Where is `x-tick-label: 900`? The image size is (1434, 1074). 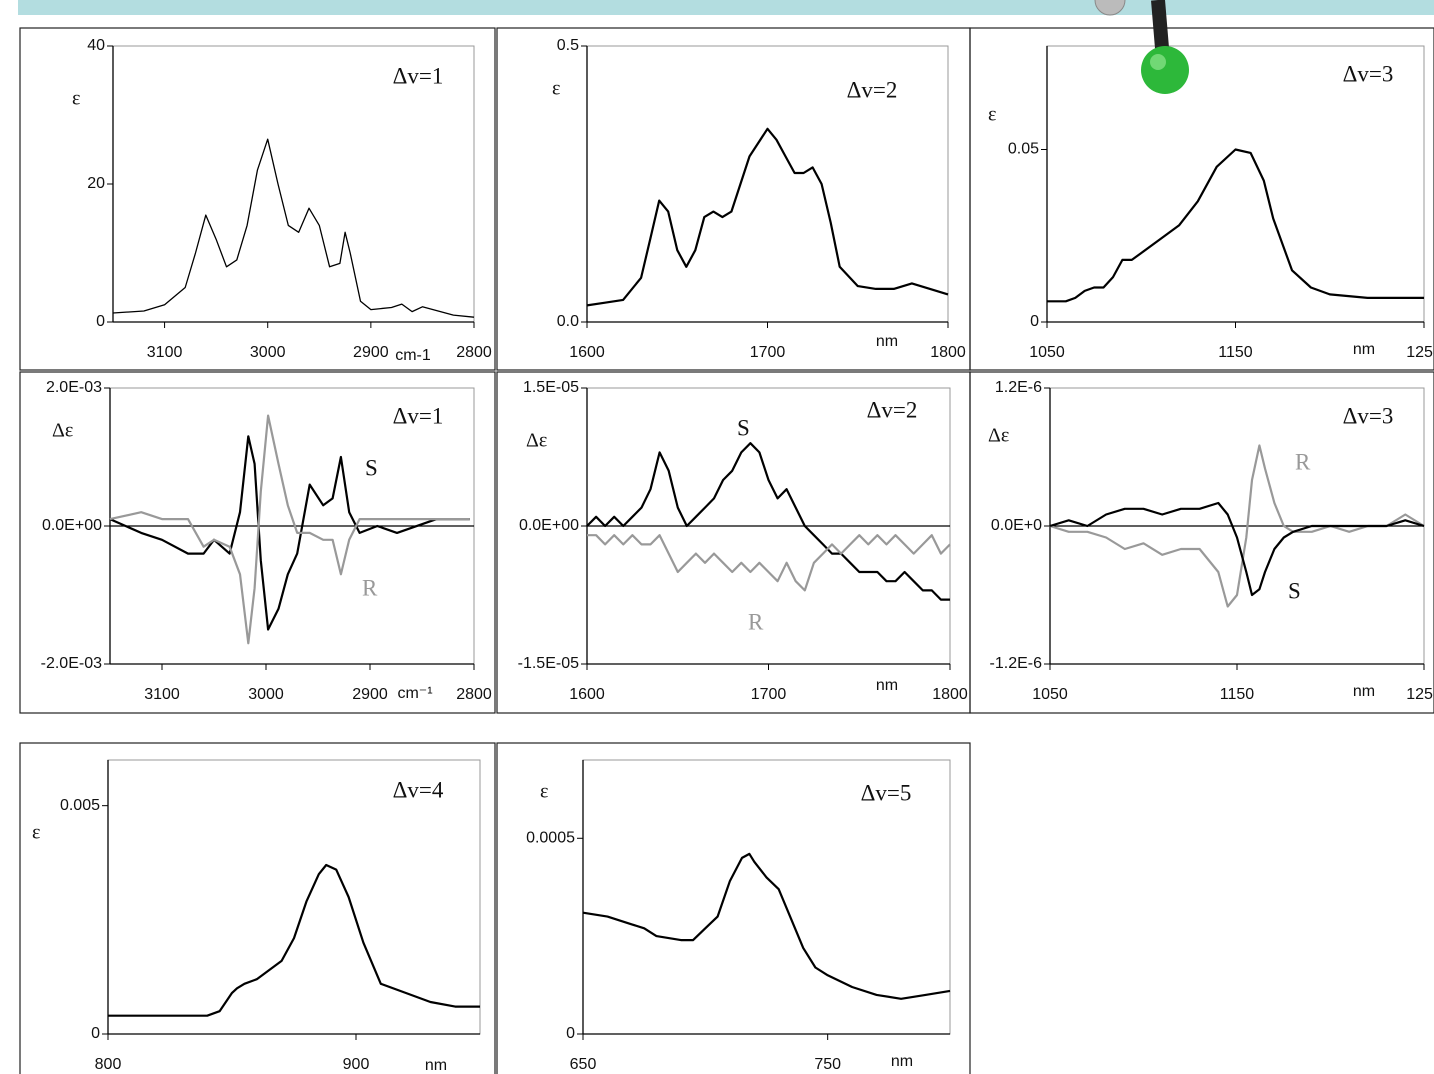
x-tick-label: 900 is located at coordinates (356, 1064).